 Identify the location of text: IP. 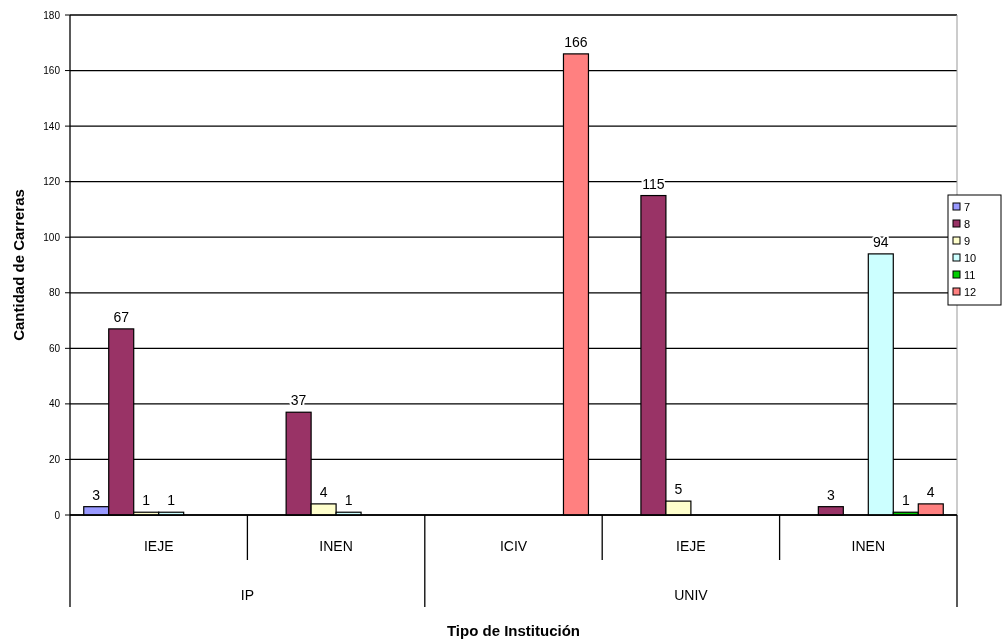
(247, 595).